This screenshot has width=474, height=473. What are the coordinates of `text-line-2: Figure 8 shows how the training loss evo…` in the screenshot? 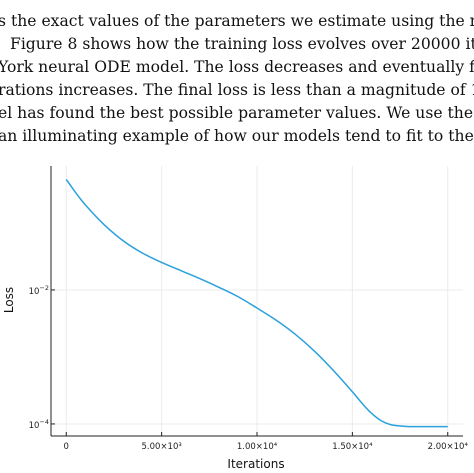 It's located at (242, 44).